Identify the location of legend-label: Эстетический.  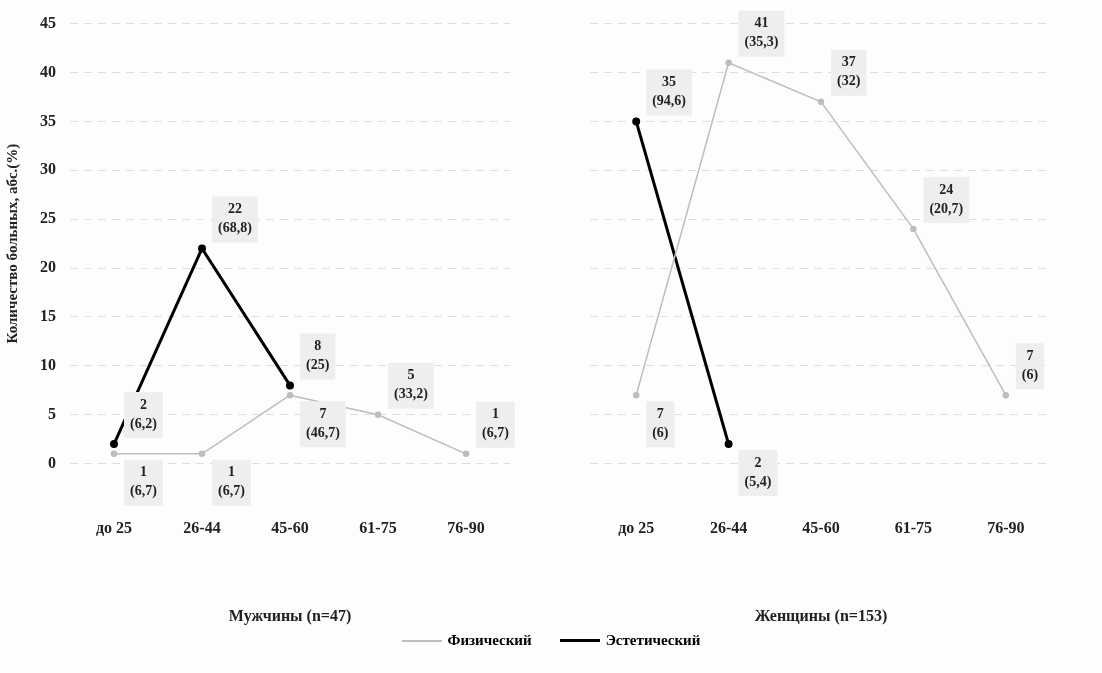
(653, 640).